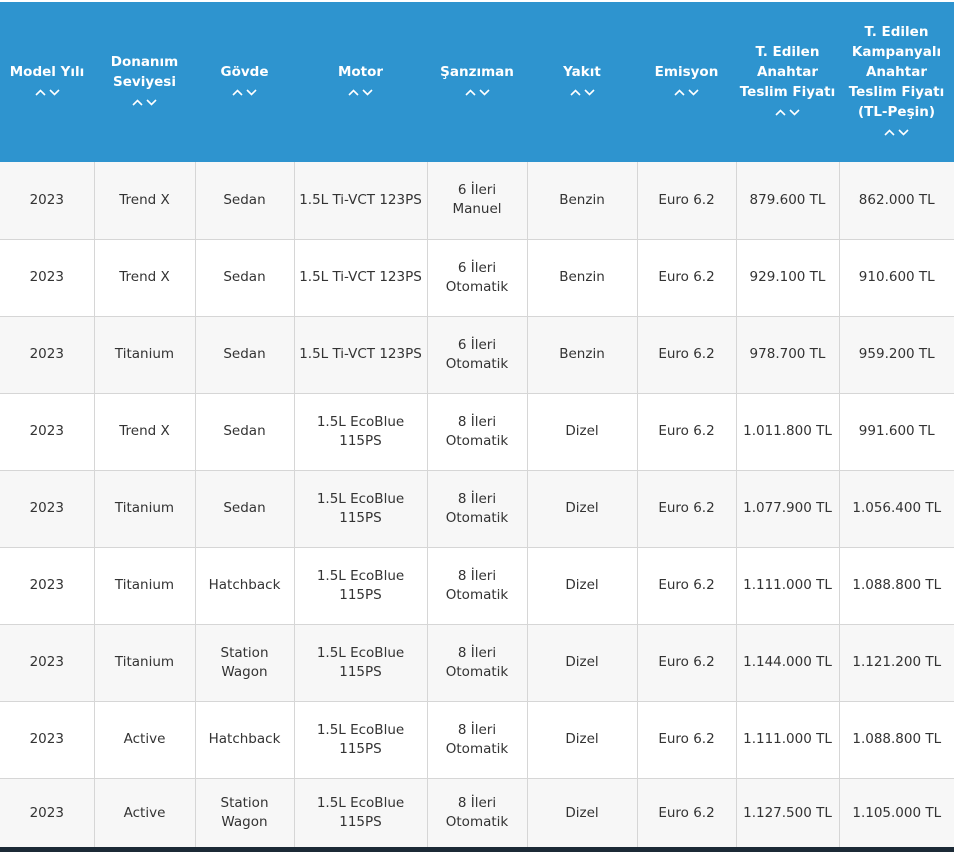 This screenshot has height=852, width=954. What do you see at coordinates (896, 278) in the screenshot?
I see `table-cell: 910.600 TL` at bounding box center [896, 278].